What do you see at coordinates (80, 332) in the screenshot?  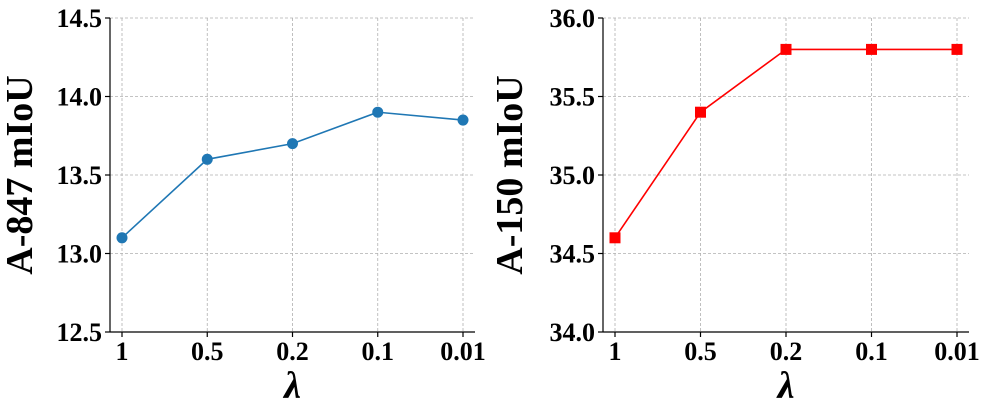 I see `y-tick-label: 12.5` at bounding box center [80, 332].